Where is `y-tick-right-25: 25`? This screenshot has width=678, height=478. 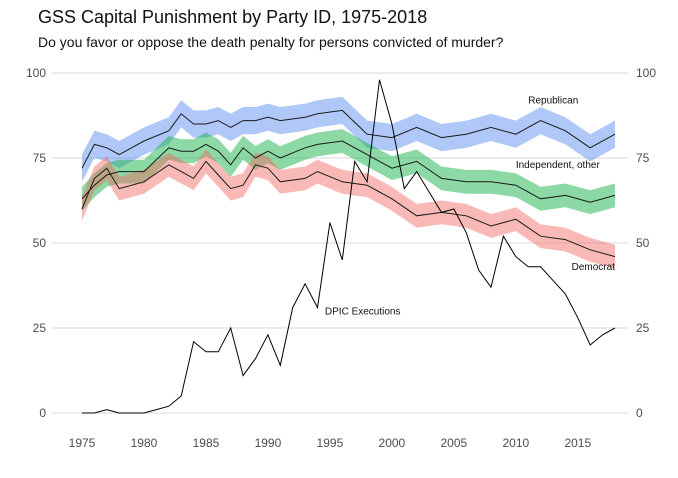 y-tick-right-25: 25 is located at coordinates (643, 328).